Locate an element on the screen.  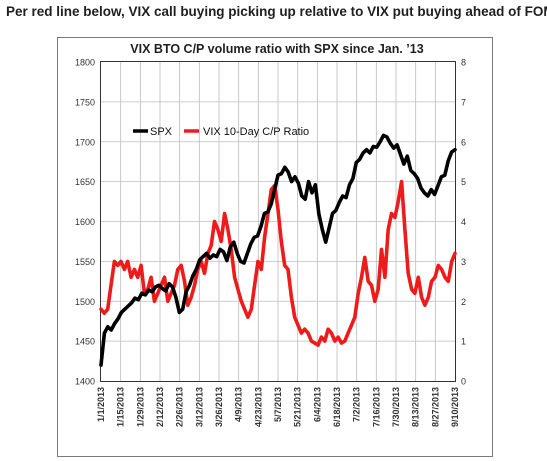
left-tick-label: 1450 is located at coordinates (85, 342).